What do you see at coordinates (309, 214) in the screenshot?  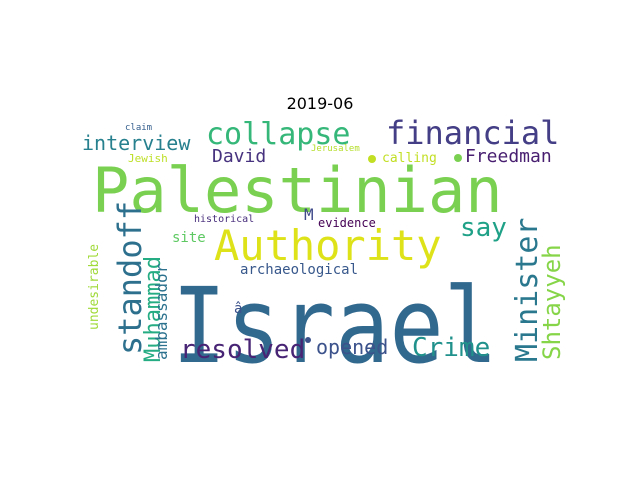 I see `word-m: M` at bounding box center [309, 214].